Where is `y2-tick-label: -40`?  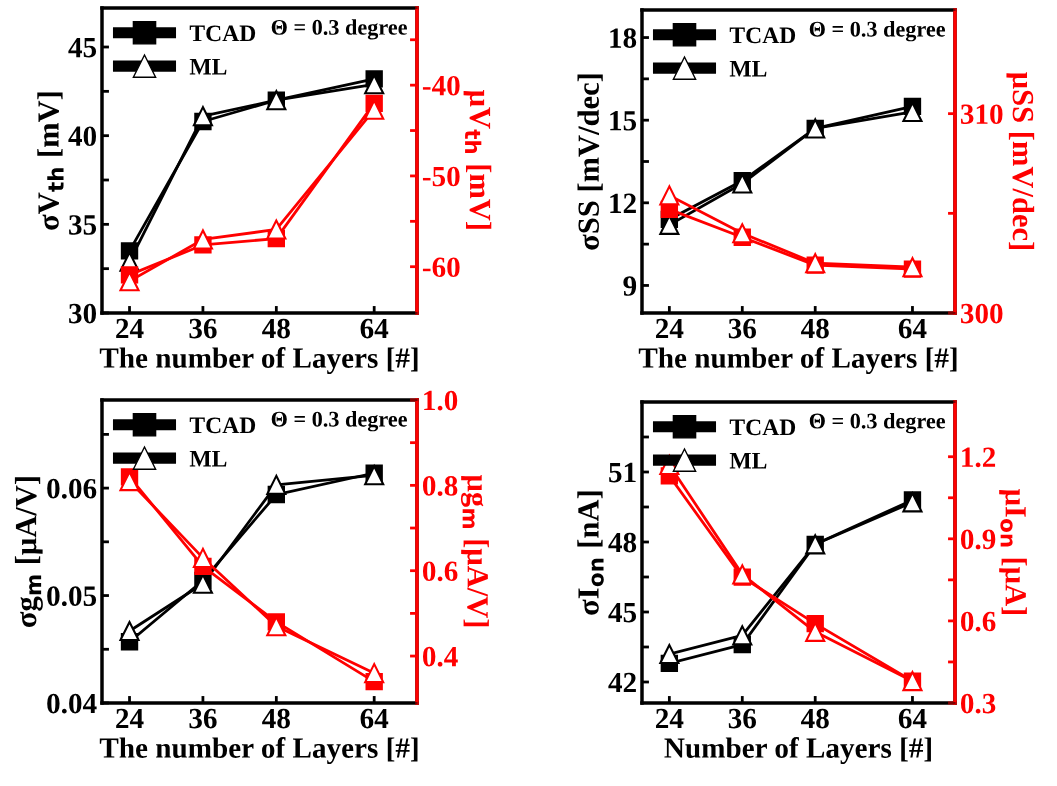 y2-tick-label: -40 is located at coordinates (441, 85).